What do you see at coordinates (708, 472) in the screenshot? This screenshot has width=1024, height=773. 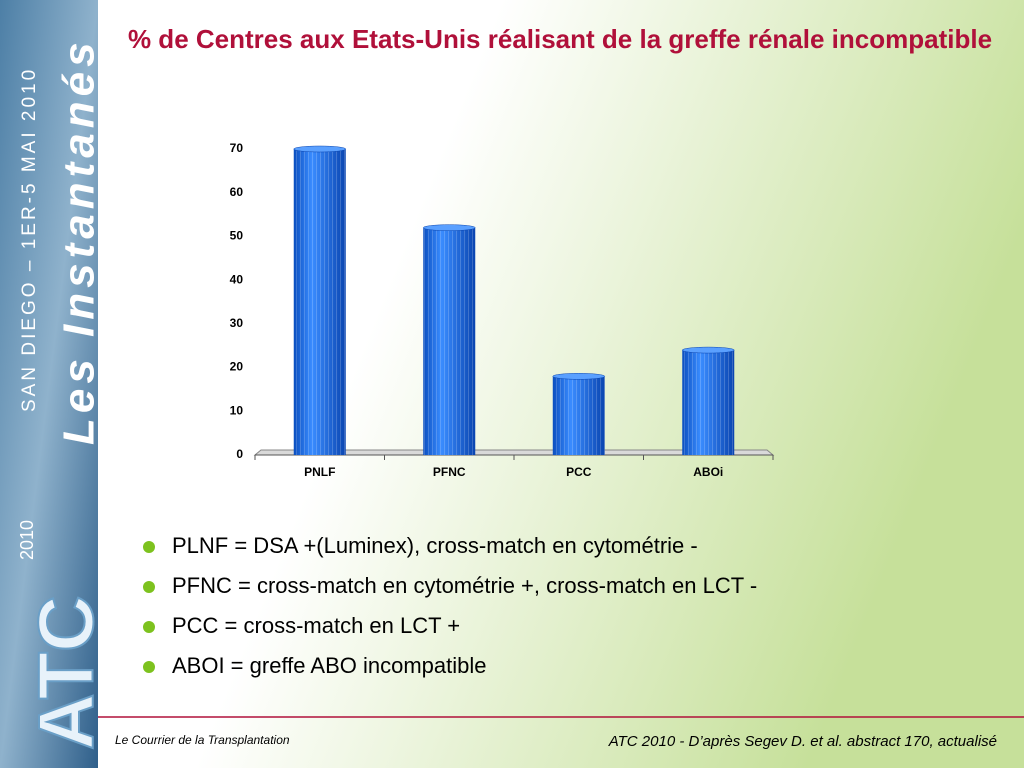 I see `x-tick-label: ABOi` at bounding box center [708, 472].